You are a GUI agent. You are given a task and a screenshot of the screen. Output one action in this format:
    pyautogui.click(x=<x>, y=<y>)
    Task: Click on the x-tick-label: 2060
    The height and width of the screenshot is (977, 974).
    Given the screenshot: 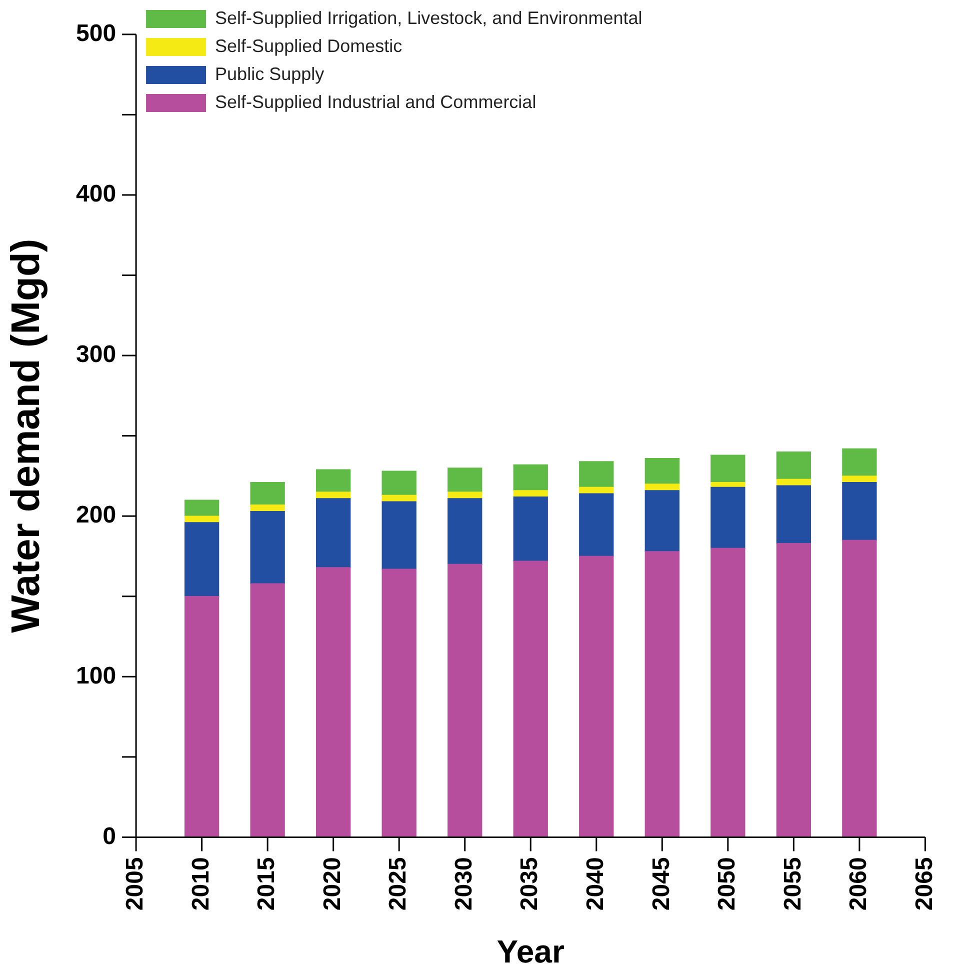 What is the action you would take?
    pyautogui.click(x=858, y=884)
    